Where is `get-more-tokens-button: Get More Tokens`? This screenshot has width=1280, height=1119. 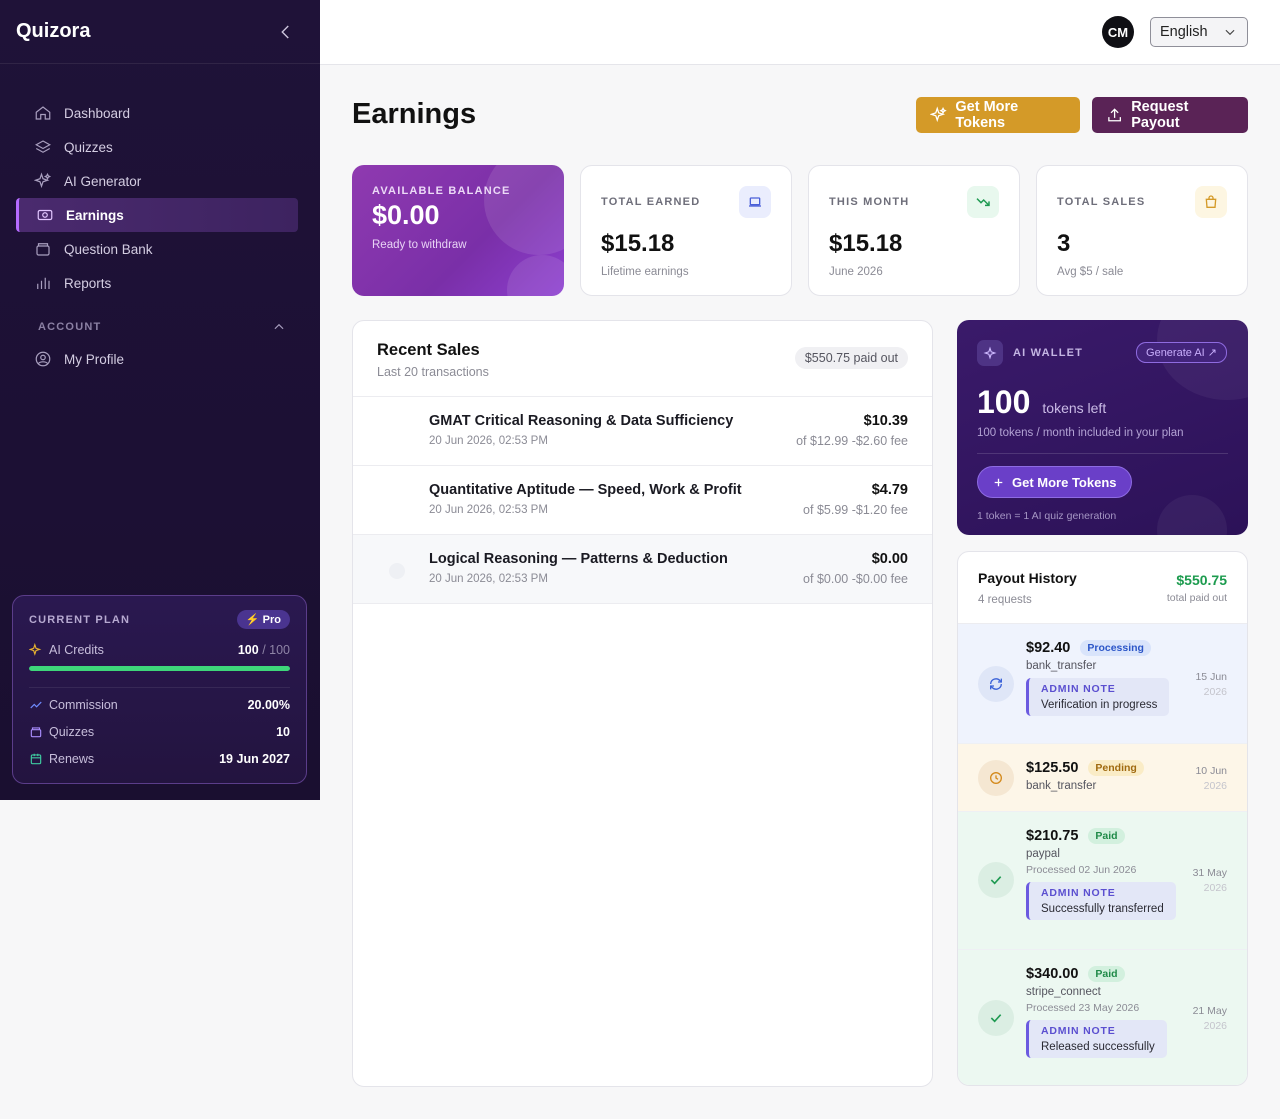 get-more-tokens-button: Get More Tokens is located at coordinates (998, 115).